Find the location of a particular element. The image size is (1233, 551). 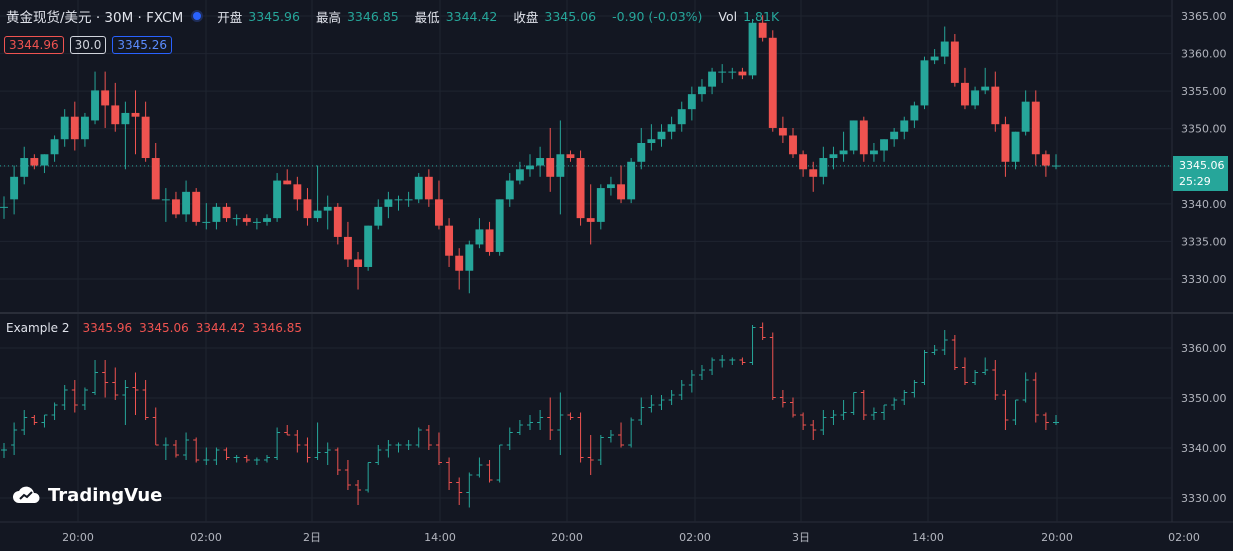

pane-separator is located at coordinates (616, 313).